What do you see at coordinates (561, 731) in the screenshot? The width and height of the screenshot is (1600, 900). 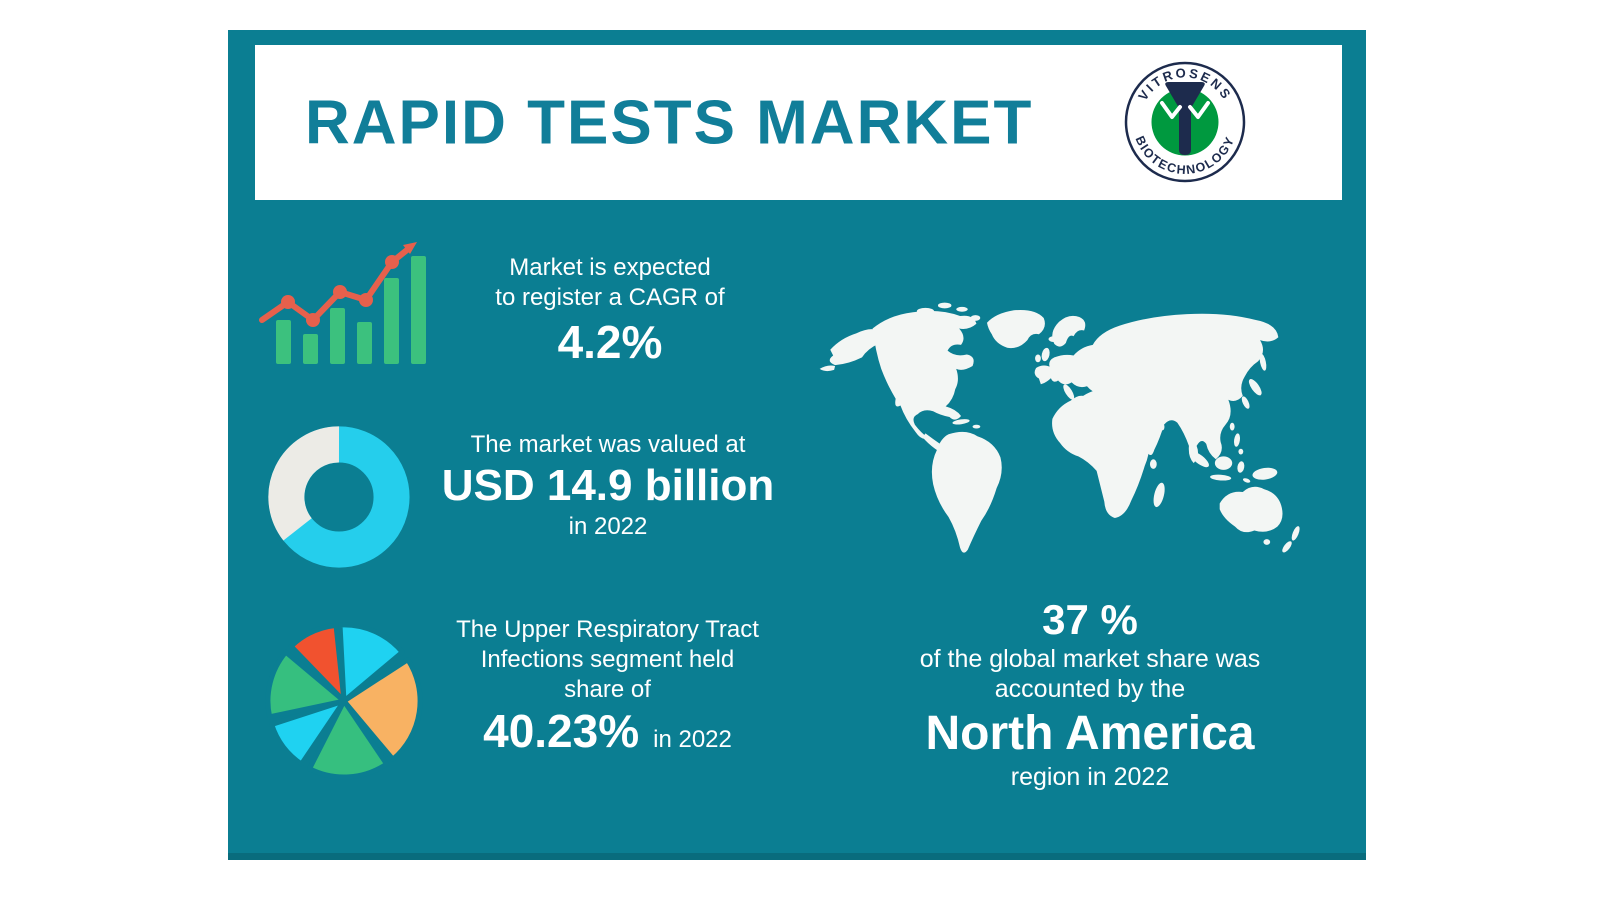 I see `stat-segment-value: 40.23%` at bounding box center [561, 731].